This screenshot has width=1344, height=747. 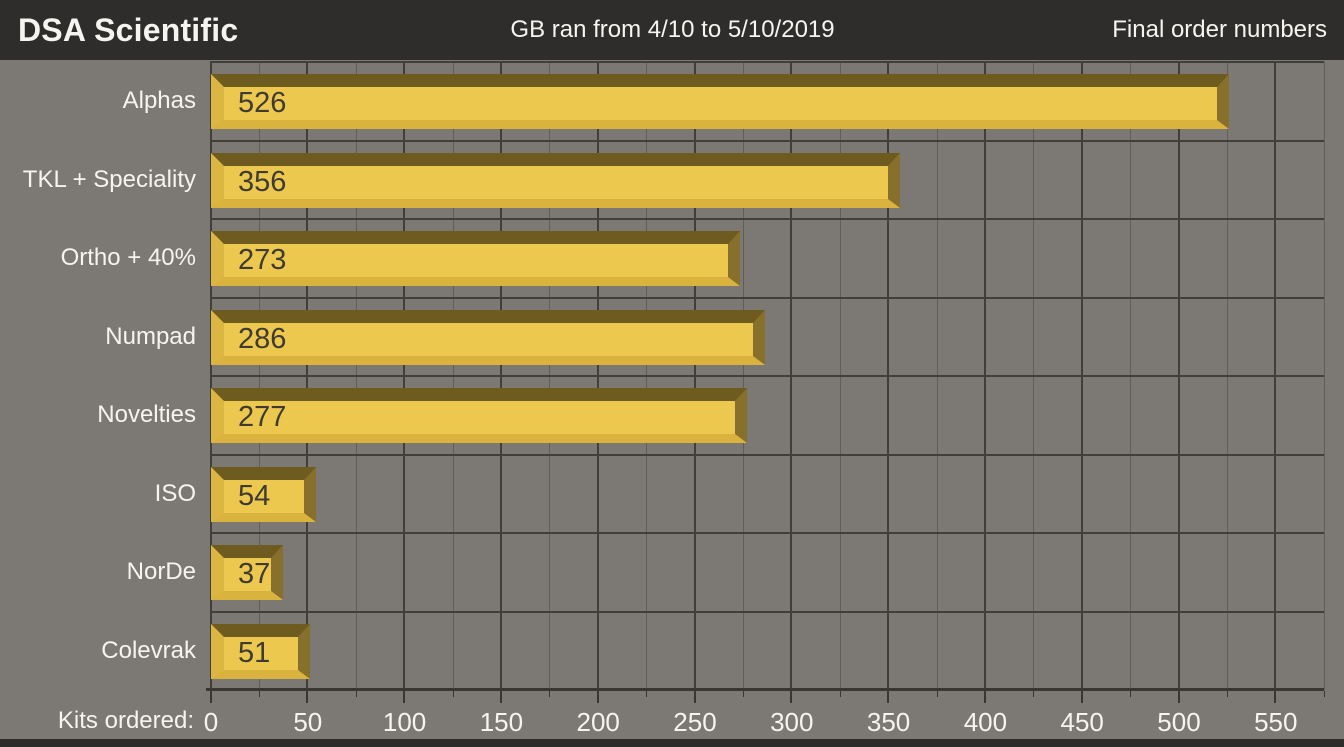 What do you see at coordinates (262, 338) in the screenshot?
I see `bar-value-label: 286` at bounding box center [262, 338].